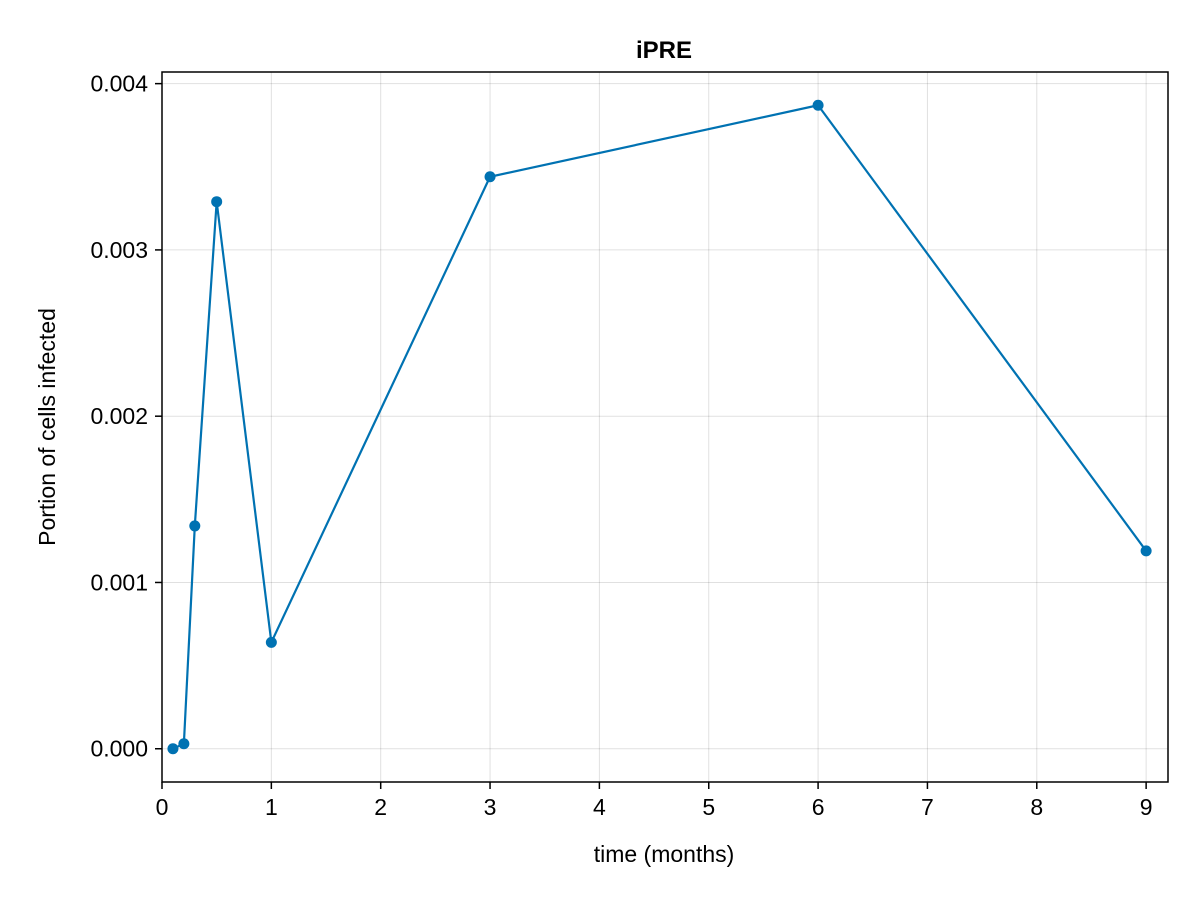 This screenshot has height=900, width=1200. I want to click on x-tick-label: 8, so click(1036, 807).